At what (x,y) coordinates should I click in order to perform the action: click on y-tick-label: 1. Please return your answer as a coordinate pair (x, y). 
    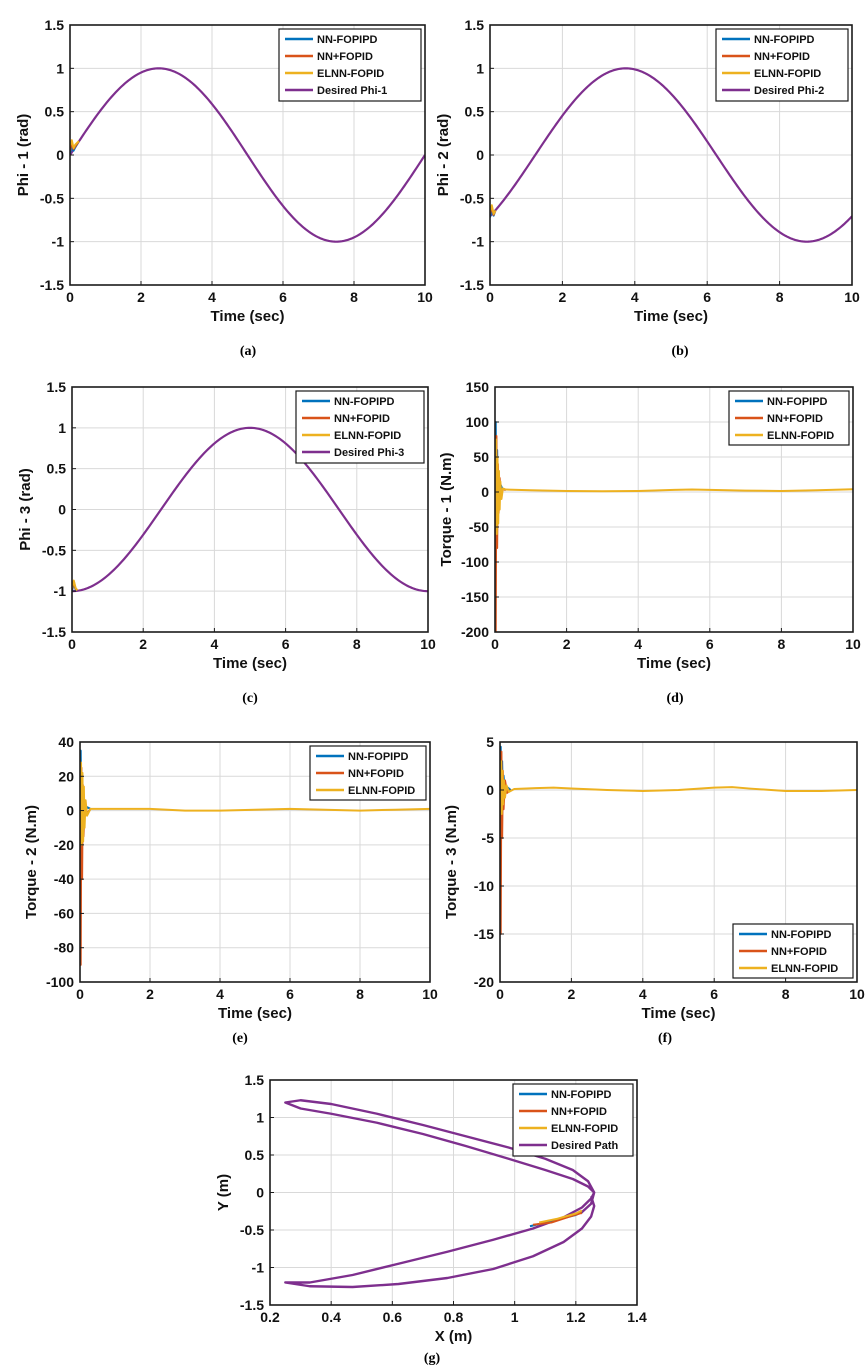
    Looking at the image, I should click on (60, 68).